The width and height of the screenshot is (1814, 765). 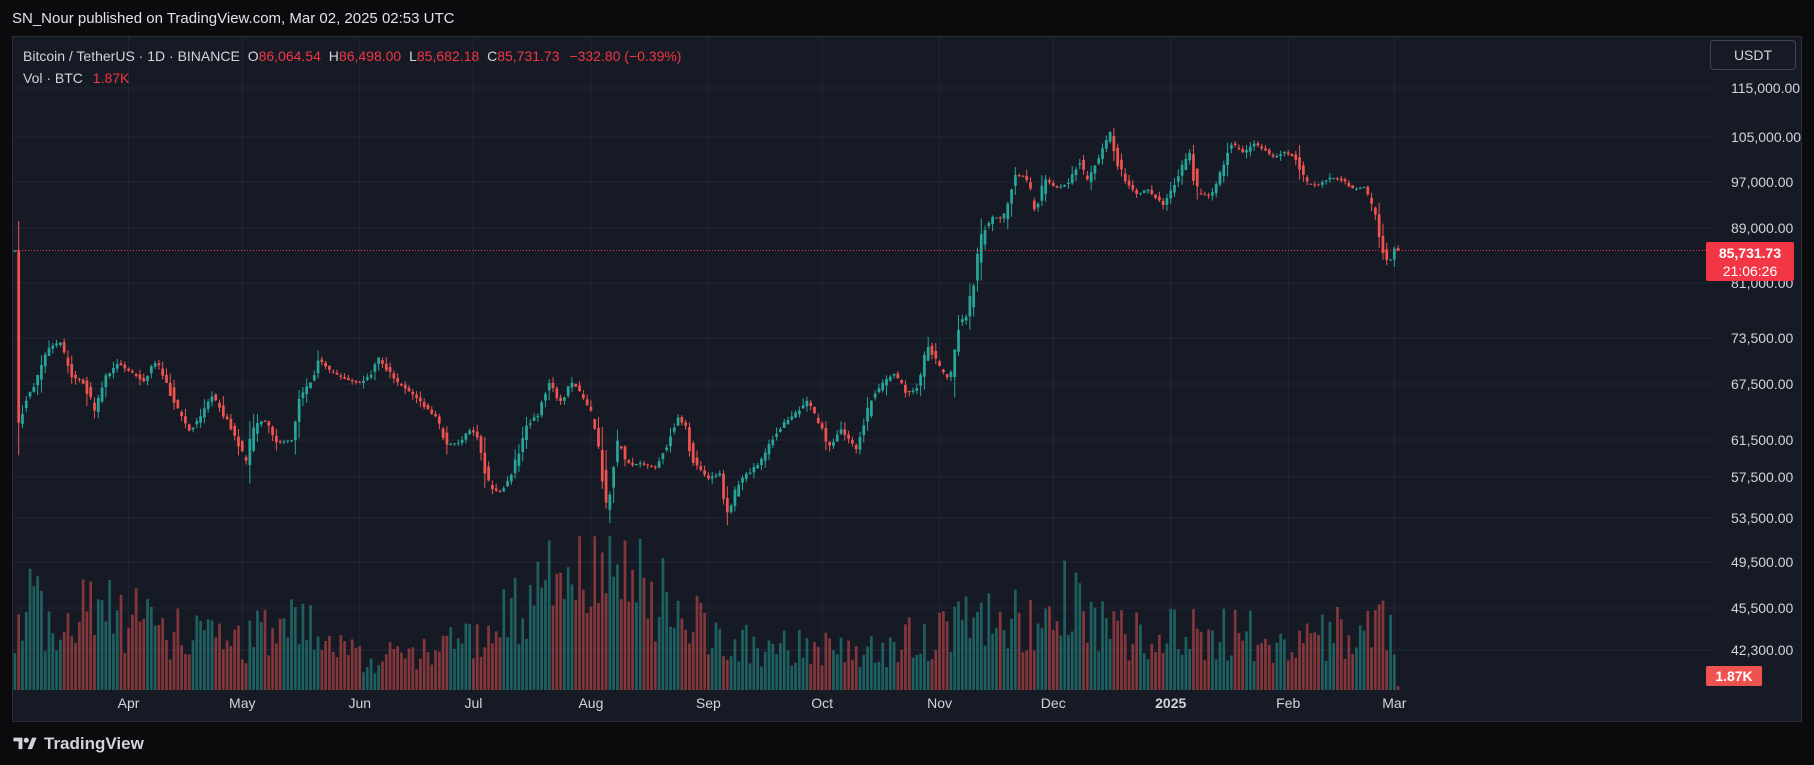 What do you see at coordinates (708, 703) in the screenshot?
I see `x-tick-label: Sep` at bounding box center [708, 703].